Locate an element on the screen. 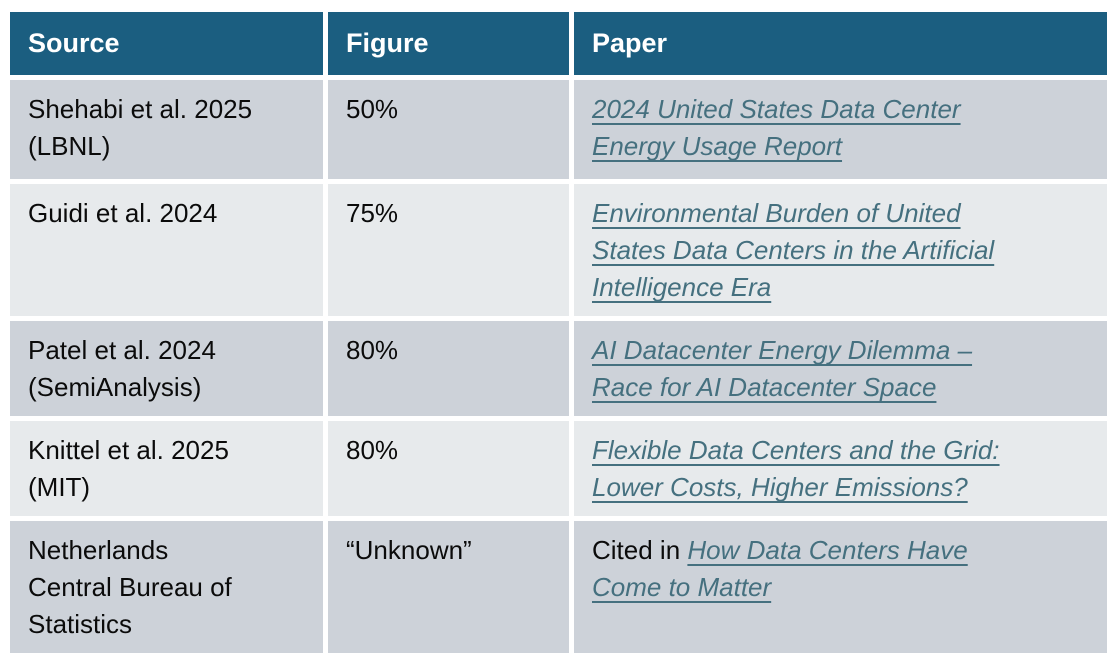 The height and width of the screenshot is (660, 1113). figure-cell: “Unknown” is located at coordinates (448, 587).